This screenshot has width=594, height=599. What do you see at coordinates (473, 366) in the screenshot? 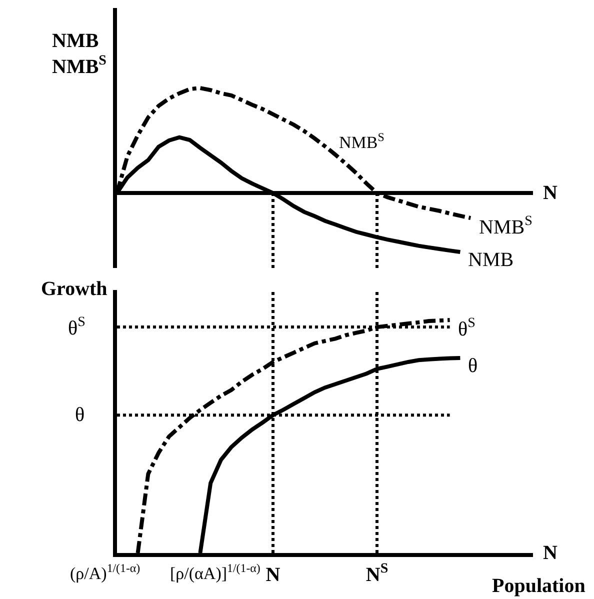
I see `series-label: θ` at bounding box center [473, 366].